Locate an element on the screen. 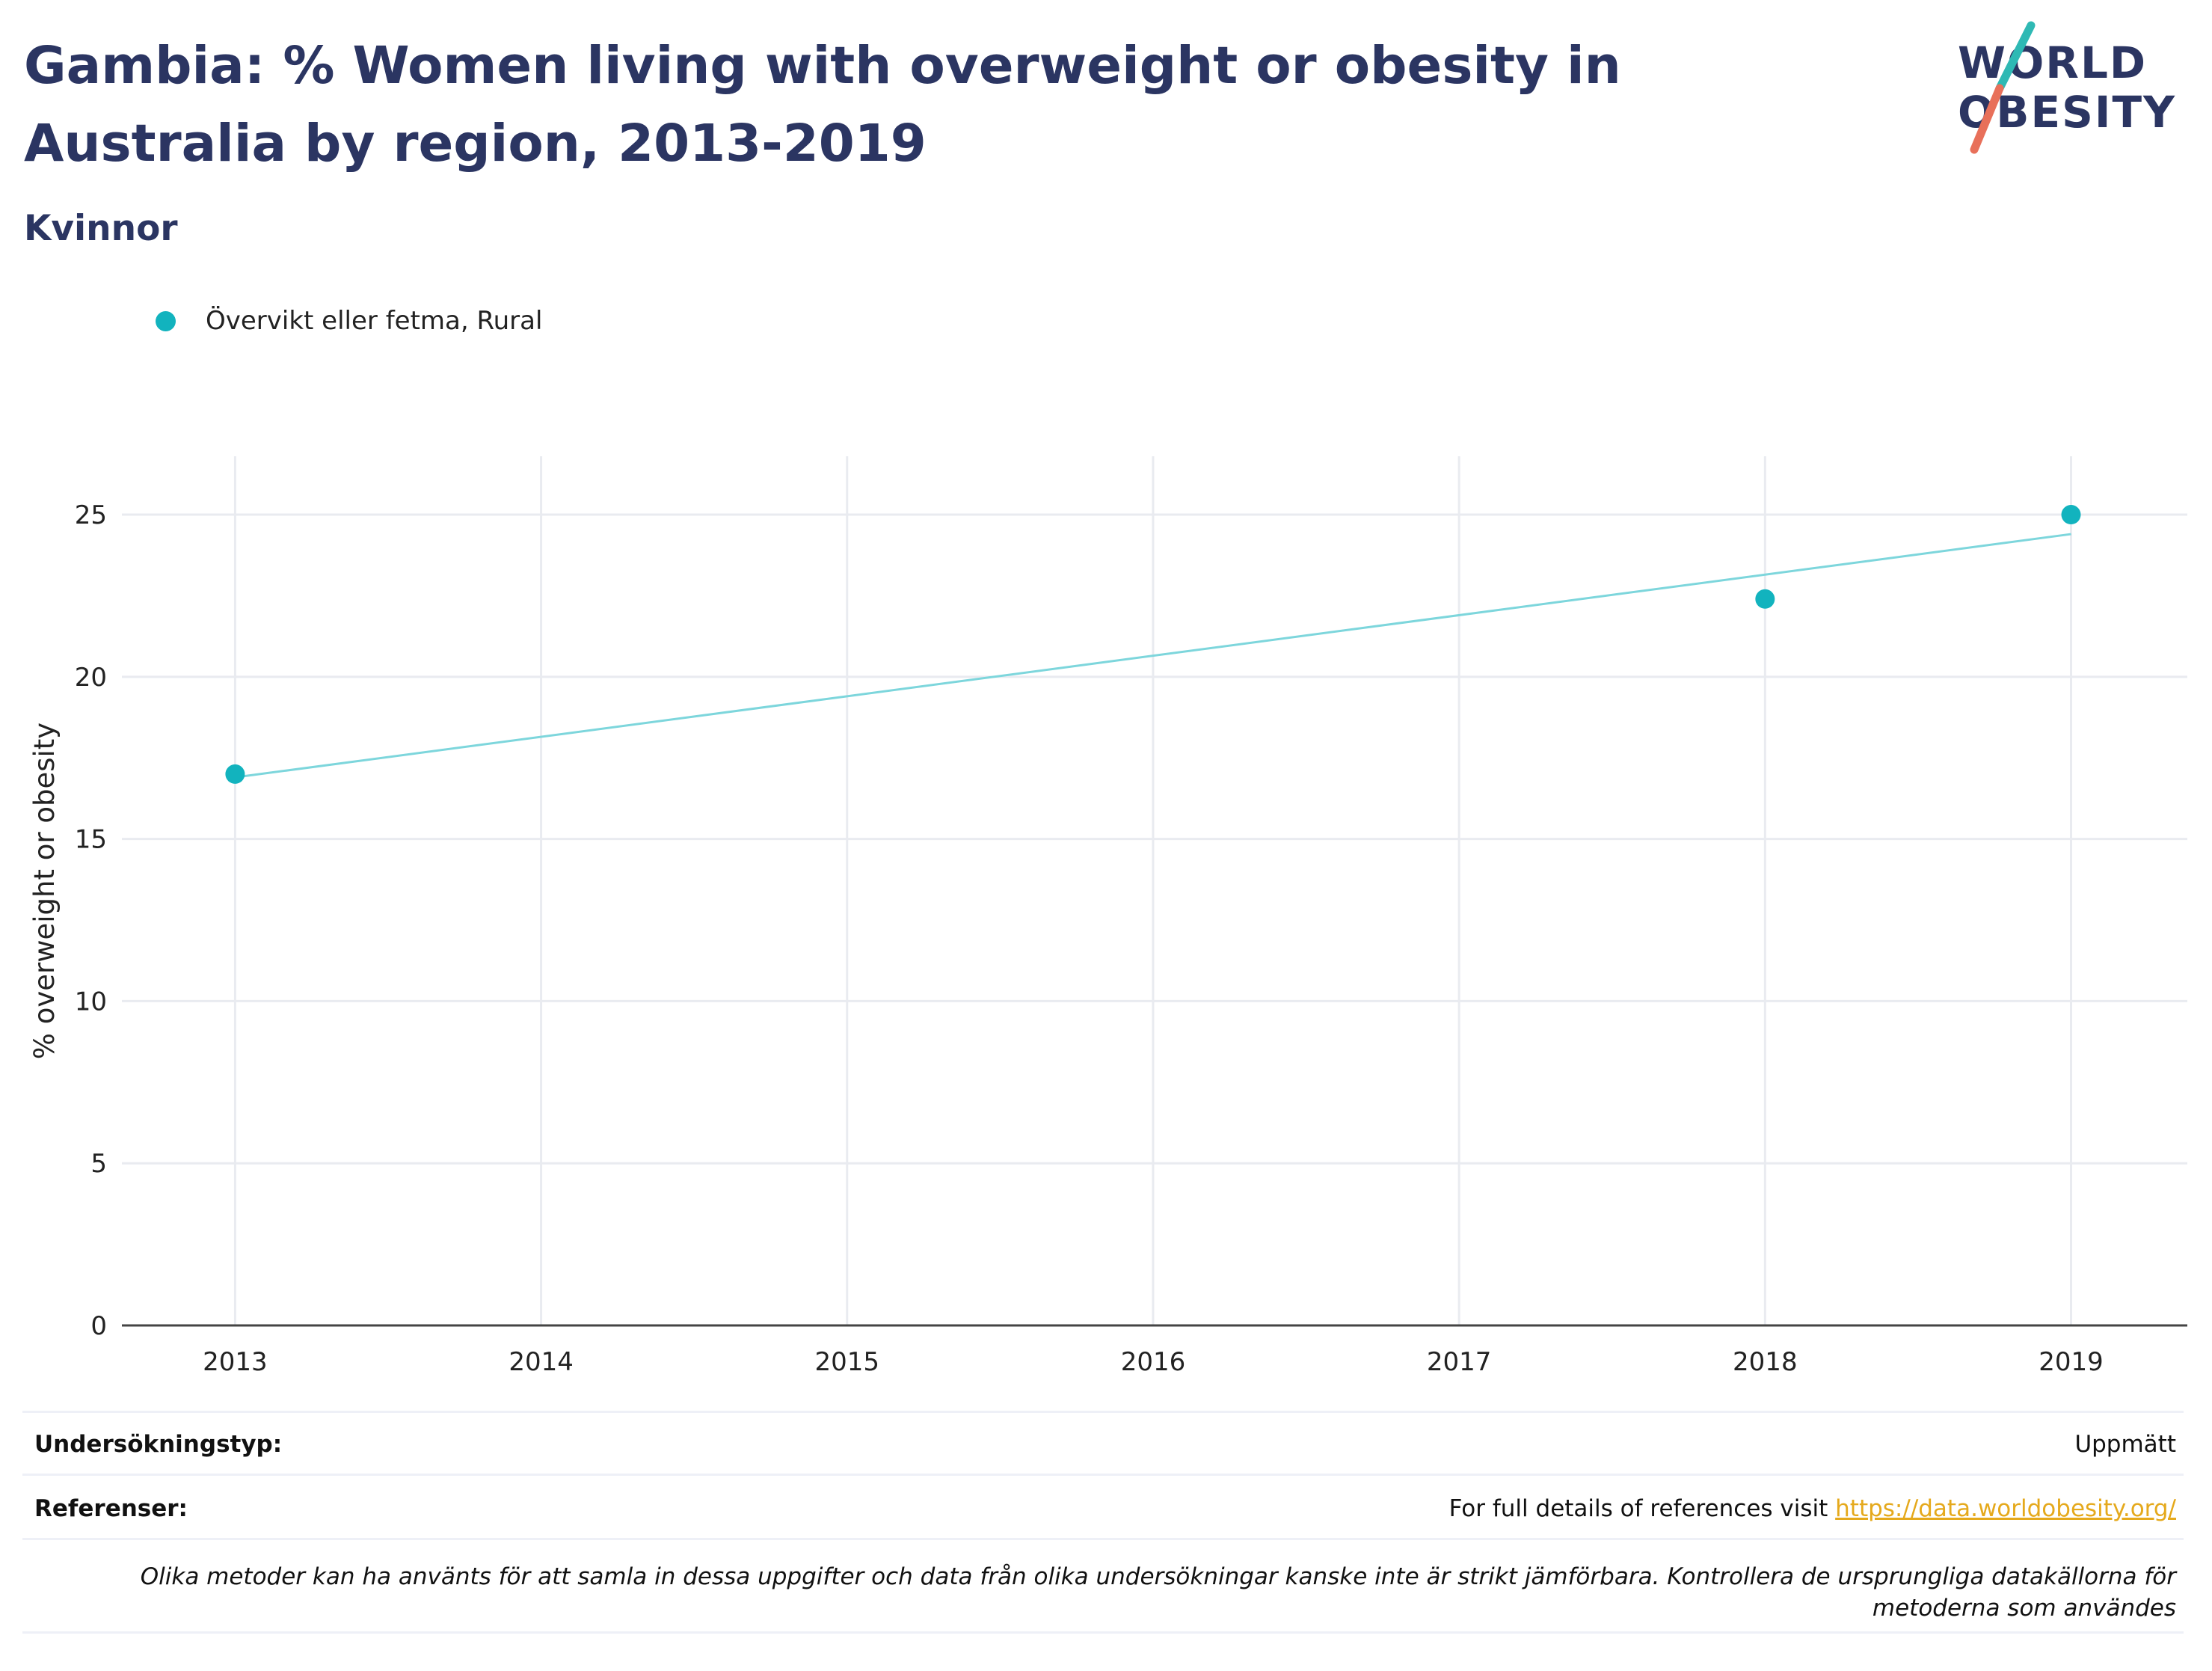 The height and width of the screenshot is (1671, 2212). x-tick-label: 2018 is located at coordinates (1765, 1362).